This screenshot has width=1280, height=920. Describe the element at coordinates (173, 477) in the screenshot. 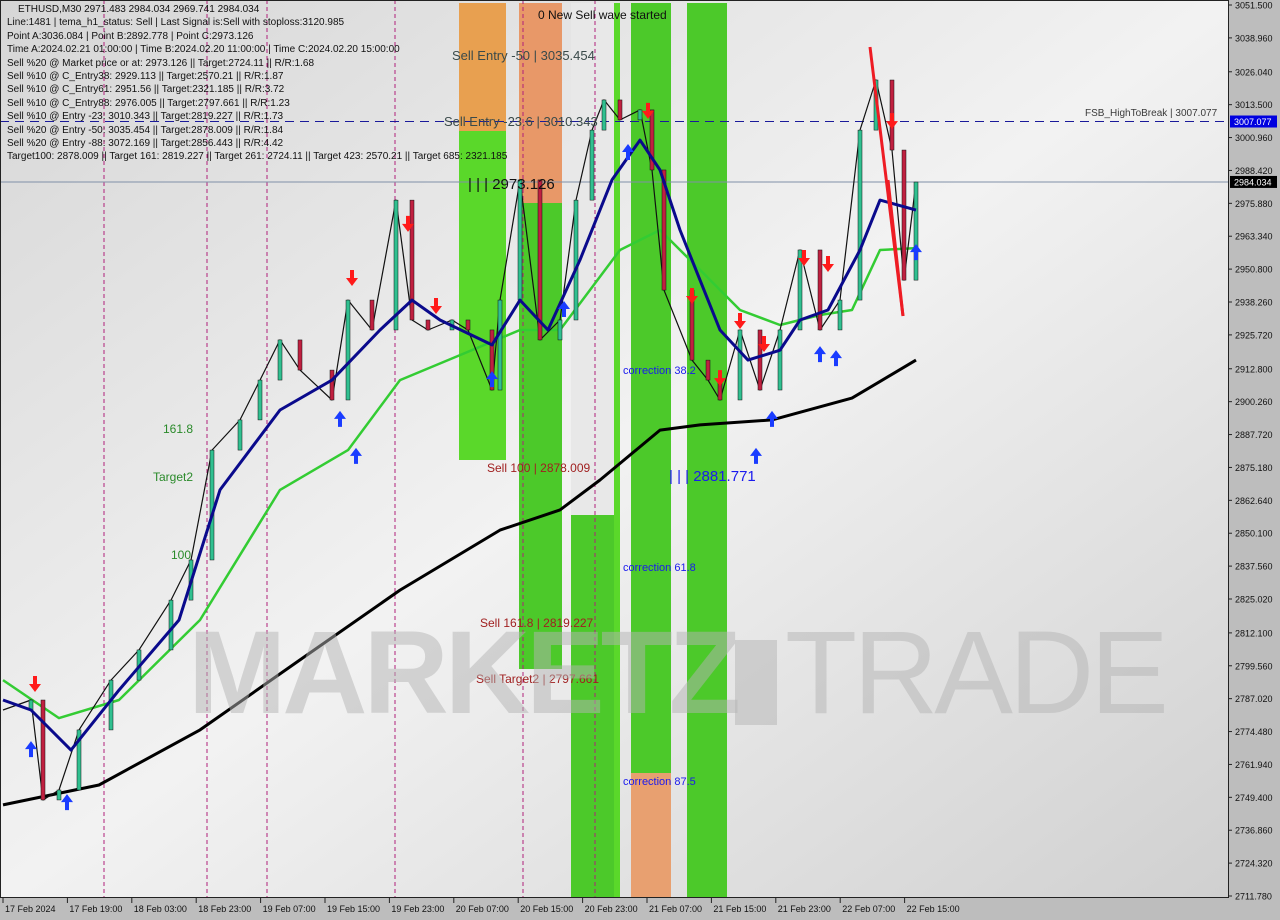

I see `level-target2-label: Target2` at that location.